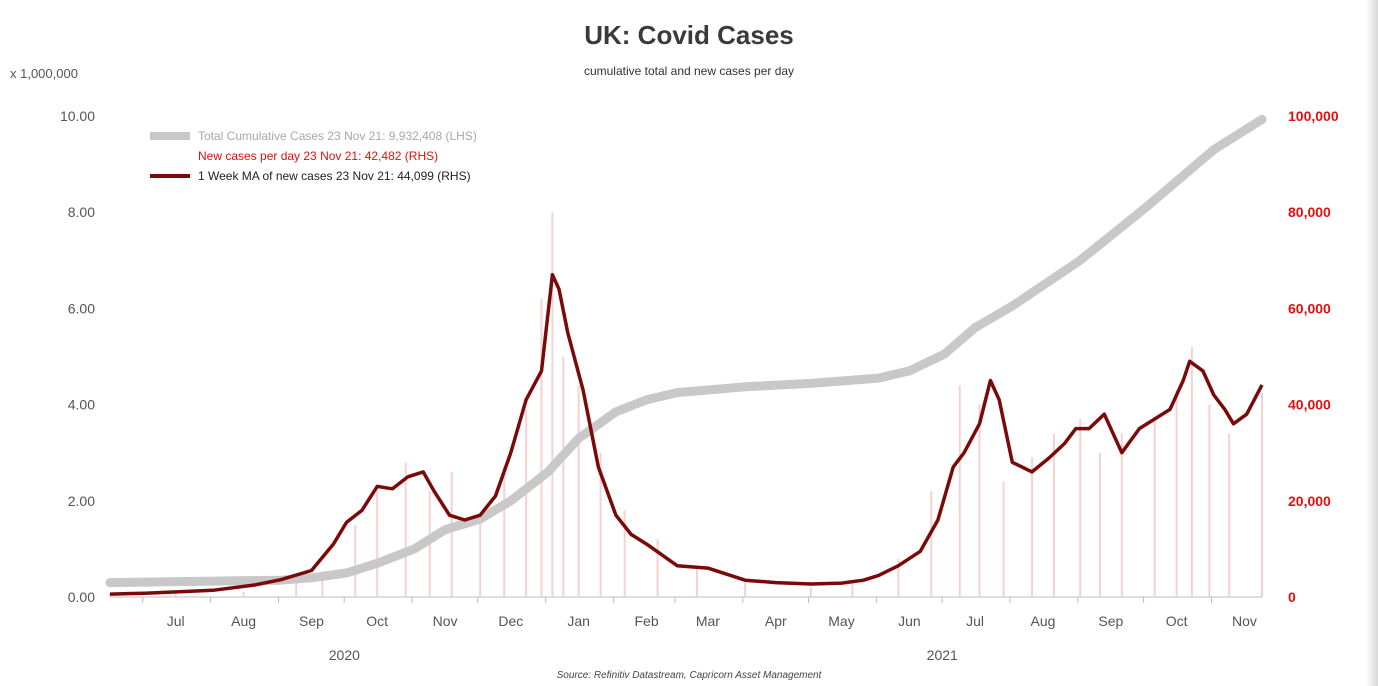 Image resolution: width=1378 pixels, height=686 pixels. What do you see at coordinates (344, 655) in the screenshot?
I see `x-year-label: 2020` at bounding box center [344, 655].